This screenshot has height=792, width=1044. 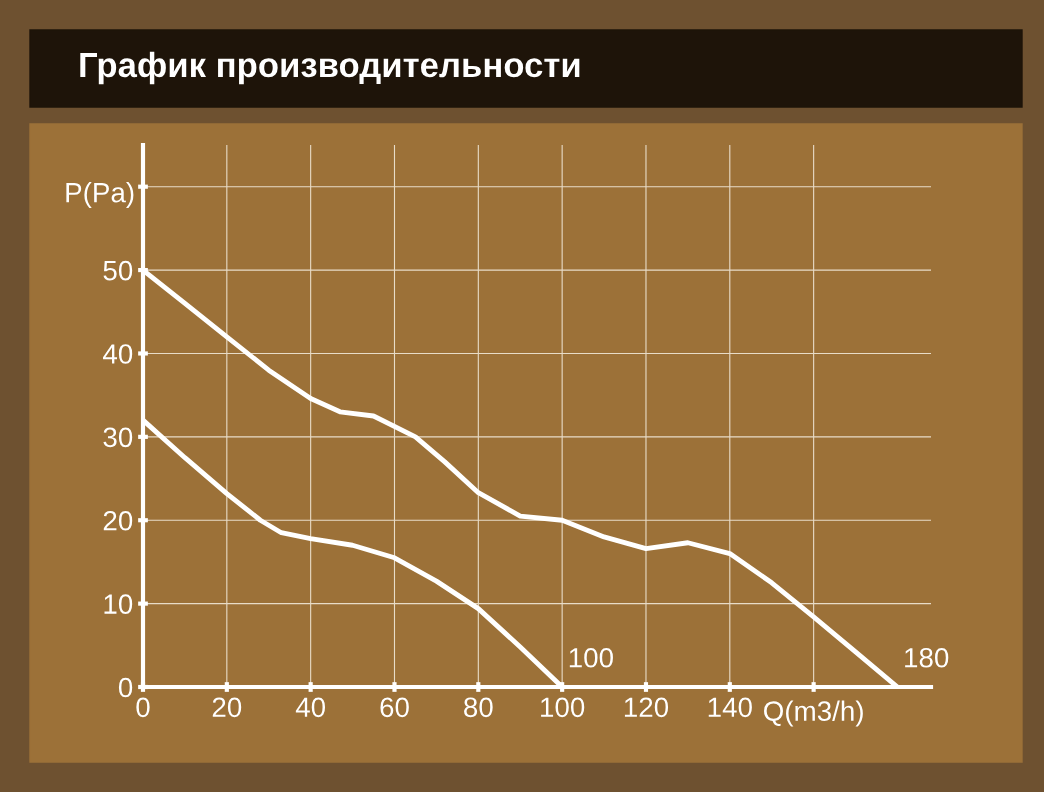 What do you see at coordinates (310, 707) in the screenshot?
I see `x-tick-label: 40` at bounding box center [310, 707].